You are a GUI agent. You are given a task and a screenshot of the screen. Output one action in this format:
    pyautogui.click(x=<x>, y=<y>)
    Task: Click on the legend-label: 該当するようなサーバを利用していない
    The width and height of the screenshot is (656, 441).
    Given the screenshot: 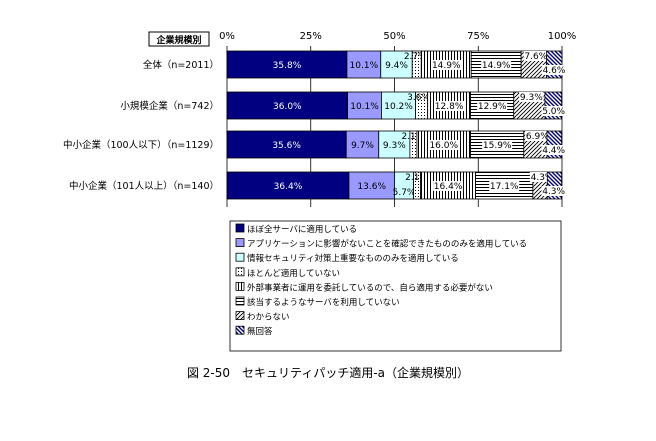 What is the action you would take?
    pyautogui.click(x=323, y=302)
    